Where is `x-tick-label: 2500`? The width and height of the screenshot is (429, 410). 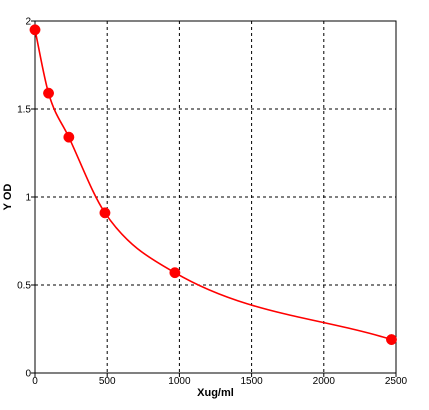
x-tick-label: 2500 is located at coordinates (396, 381).